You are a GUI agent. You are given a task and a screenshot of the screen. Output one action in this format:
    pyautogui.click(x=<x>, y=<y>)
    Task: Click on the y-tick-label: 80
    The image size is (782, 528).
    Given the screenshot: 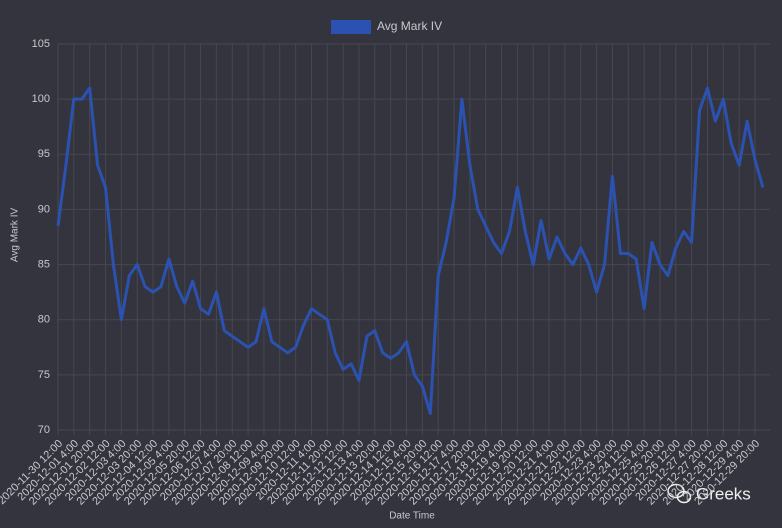 What is the action you would take?
    pyautogui.click(x=44, y=320)
    